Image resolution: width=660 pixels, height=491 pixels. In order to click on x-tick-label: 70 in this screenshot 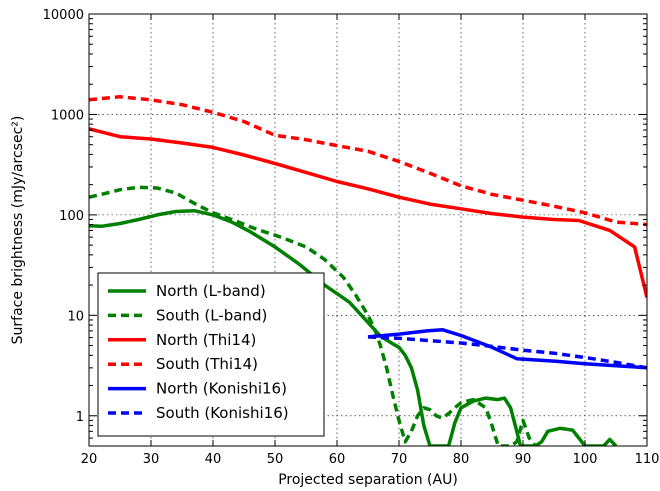, I will do `click(399, 459)`.